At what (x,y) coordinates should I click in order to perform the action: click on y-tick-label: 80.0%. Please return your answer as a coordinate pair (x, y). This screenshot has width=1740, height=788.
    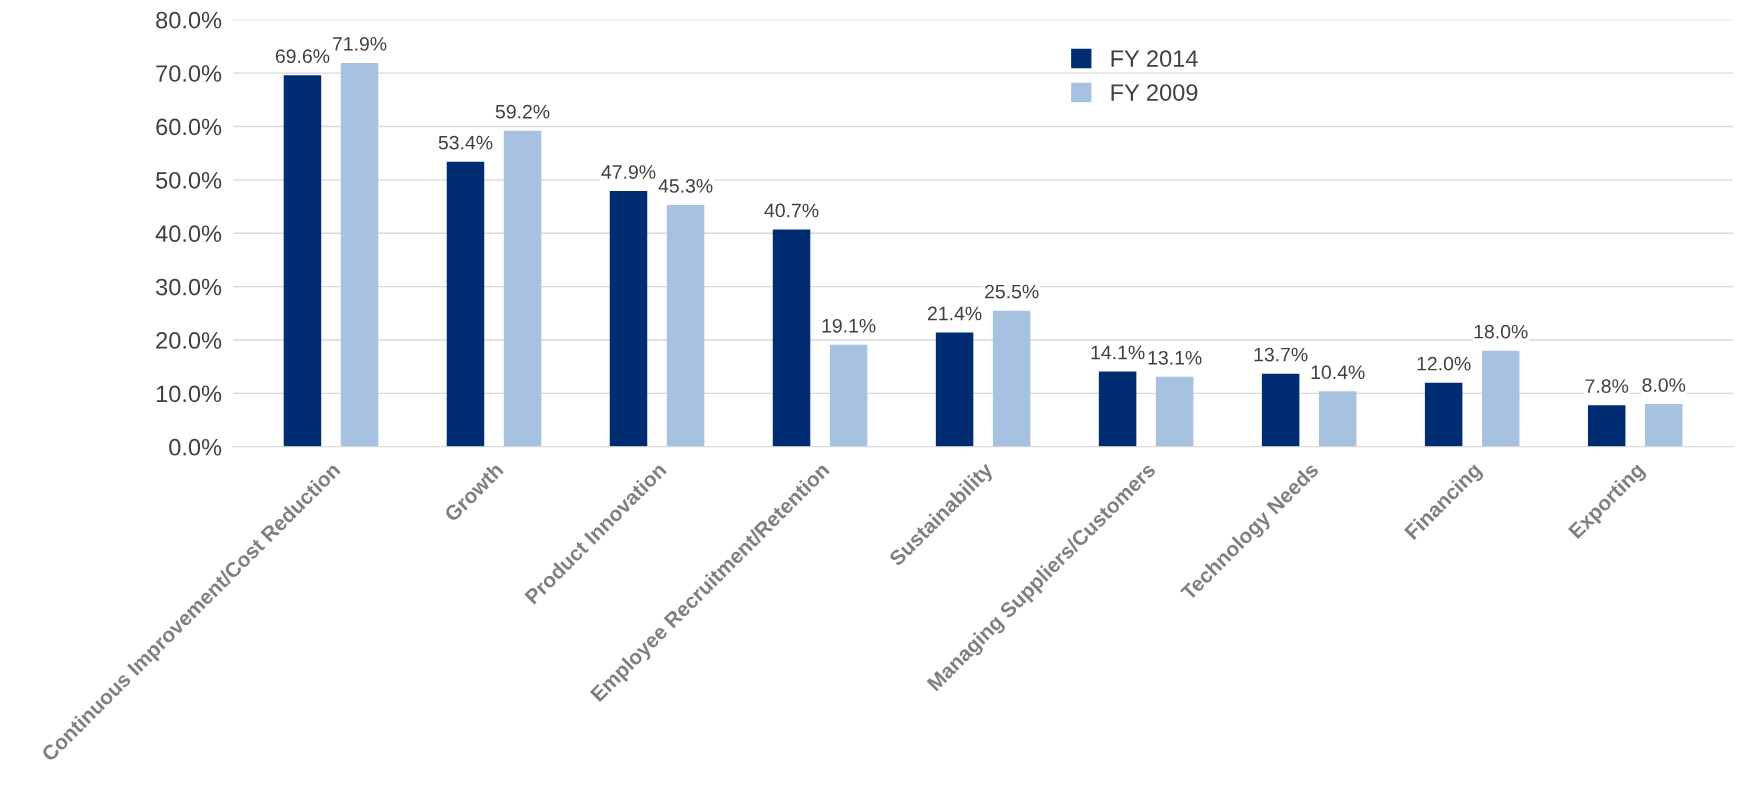
    Looking at the image, I should click on (189, 20).